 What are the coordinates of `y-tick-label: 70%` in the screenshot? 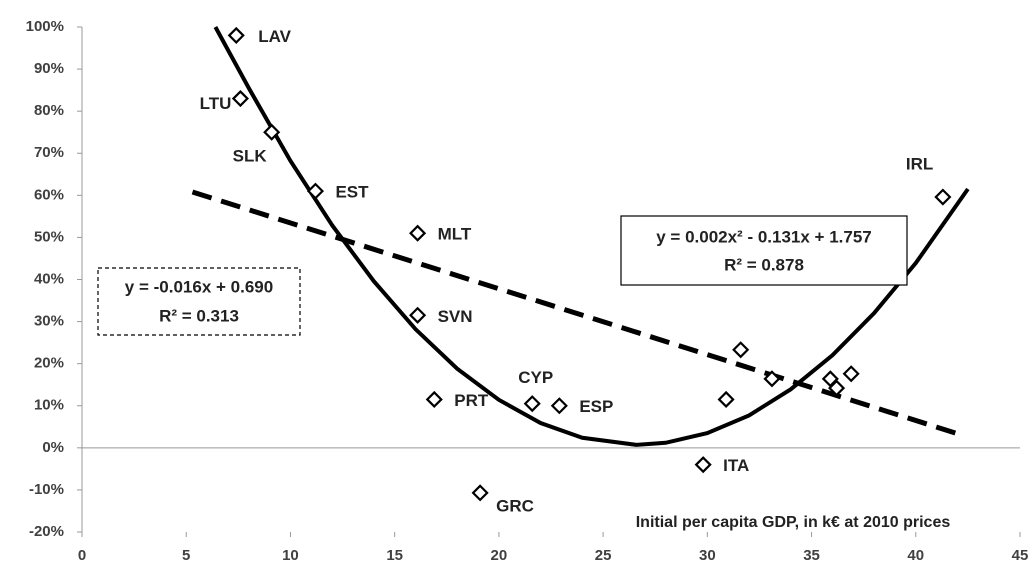 It's located at (49, 152).